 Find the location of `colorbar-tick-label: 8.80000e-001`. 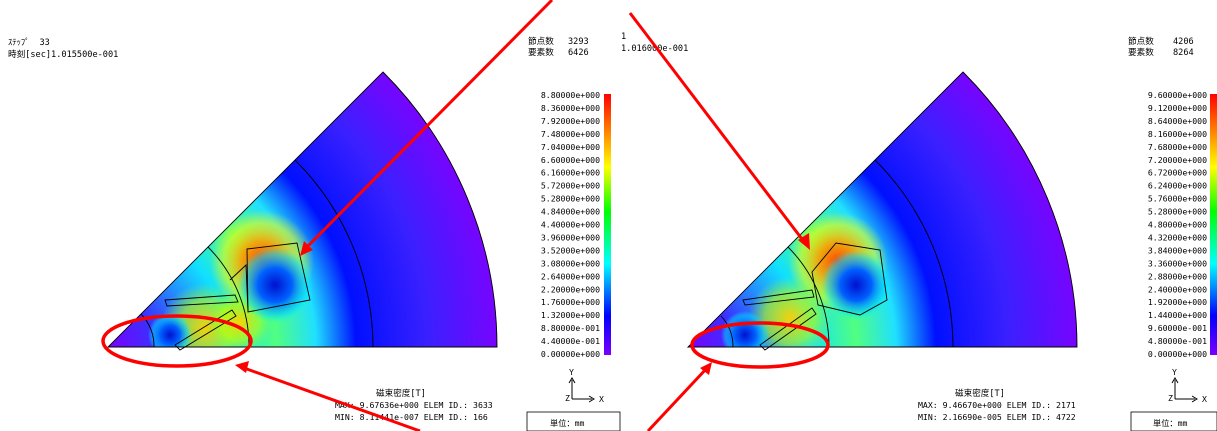

colorbar-tick-label: 8.80000e-001 is located at coordinates (570, 328).